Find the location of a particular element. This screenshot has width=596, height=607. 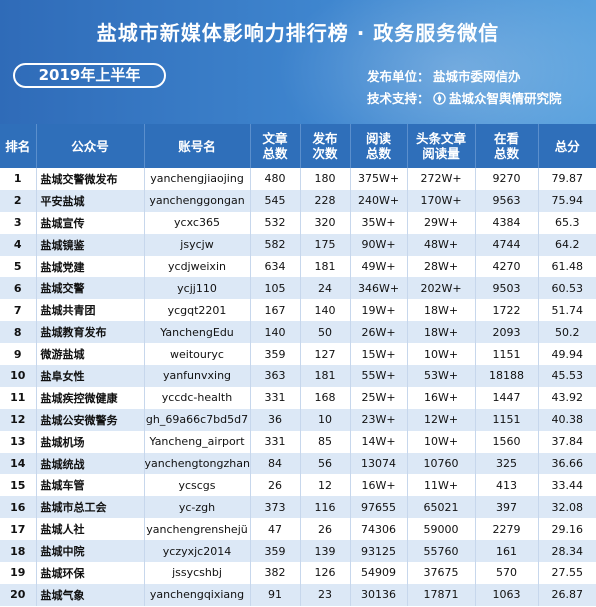

cell-headline-reads: 272W+ is located at coordinates (441, 179).